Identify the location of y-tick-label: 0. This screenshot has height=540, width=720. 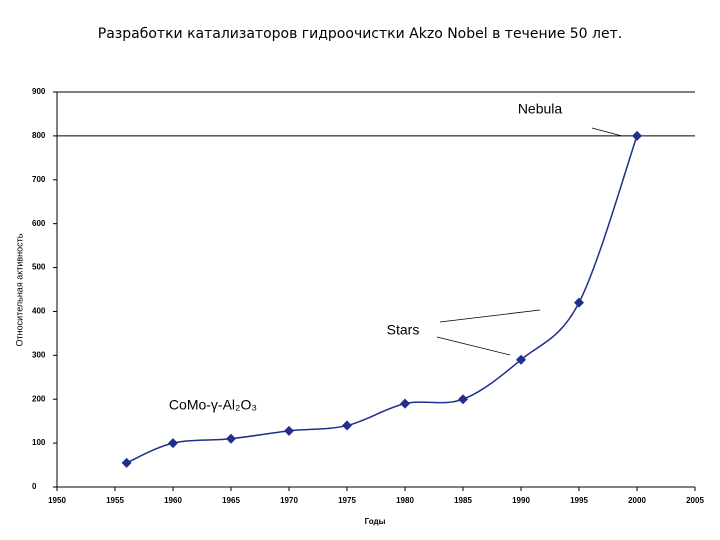
(34, 486).